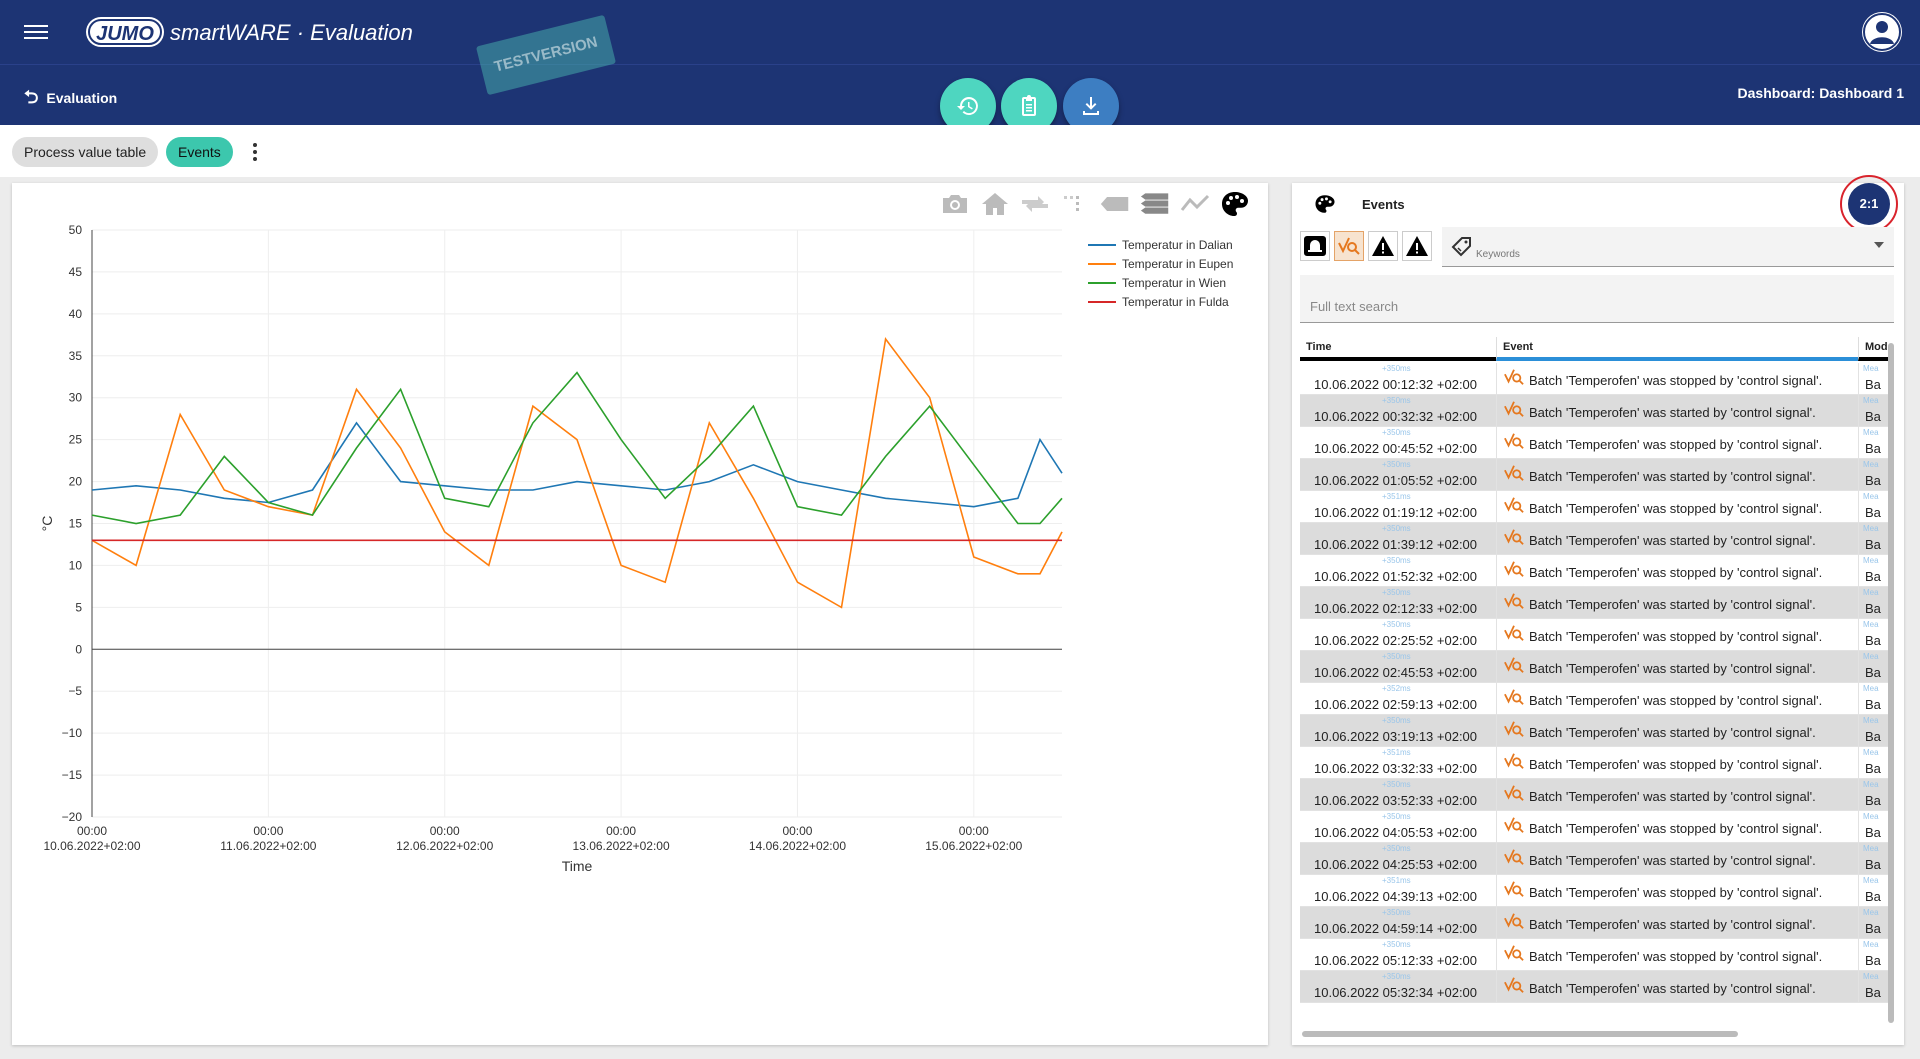 The height and width of the screenshot is (1059, 1920). Describe the element at coordinates (1520, 1034) in the screenshot. I see `horizontal-scrollbar` at that location.